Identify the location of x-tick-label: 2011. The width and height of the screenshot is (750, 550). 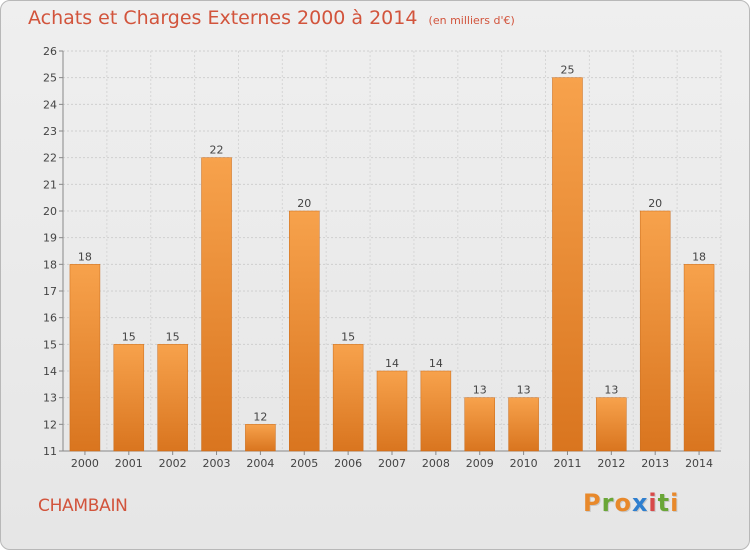
(567, 463).